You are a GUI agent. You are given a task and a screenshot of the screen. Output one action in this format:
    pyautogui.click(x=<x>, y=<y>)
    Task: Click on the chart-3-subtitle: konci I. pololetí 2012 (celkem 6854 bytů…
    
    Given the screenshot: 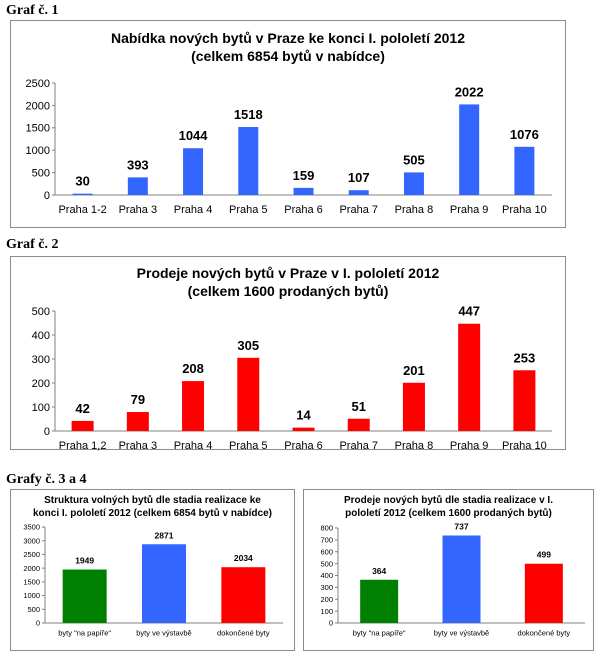 What is the action you would take?
    pyautogui.click(x=152, y=513)
    